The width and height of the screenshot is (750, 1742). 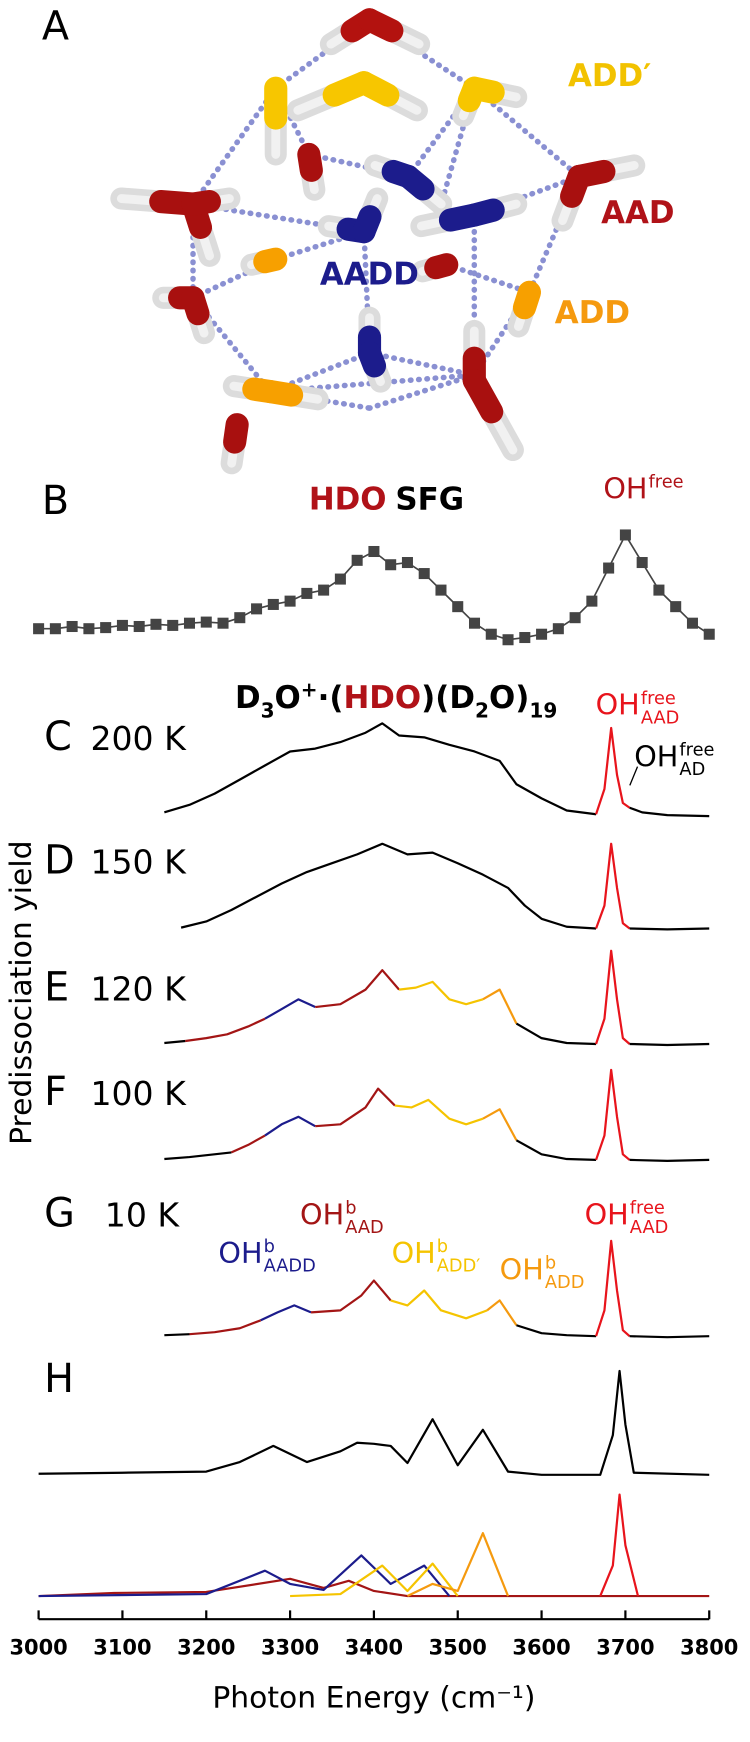 What do you see at coordinates (59, 1379) in the screenshot?
I see `panel-label: H` at bounding box center [59, 1379].